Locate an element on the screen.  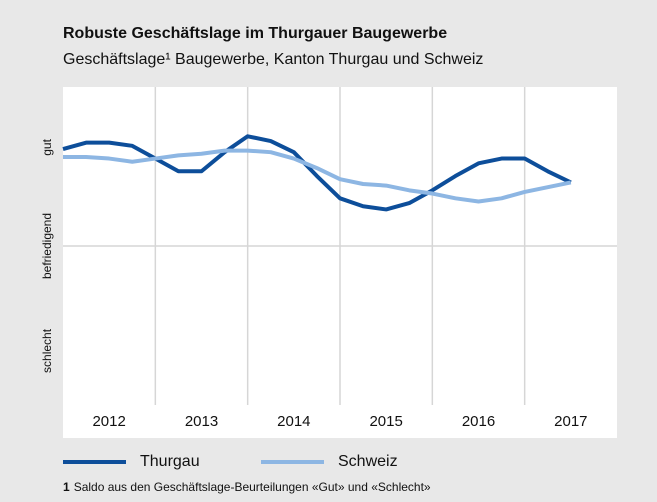
legend-label: Schweiz is located at coordinates (368, 461).